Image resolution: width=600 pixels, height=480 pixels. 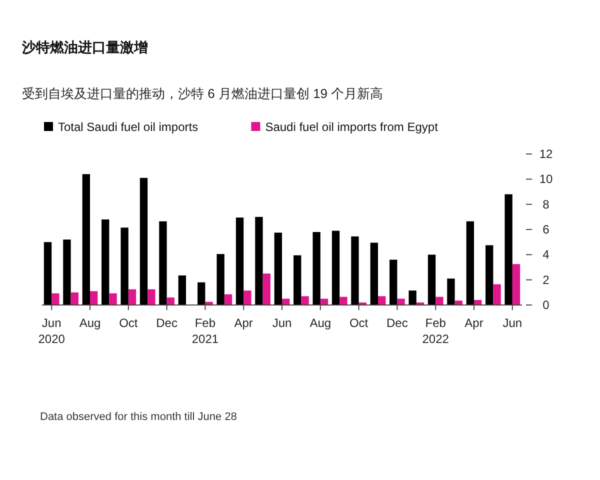 I want to click on legend-label: Saudi fuel oil imports from Egypt, so click(x=352, y=127).